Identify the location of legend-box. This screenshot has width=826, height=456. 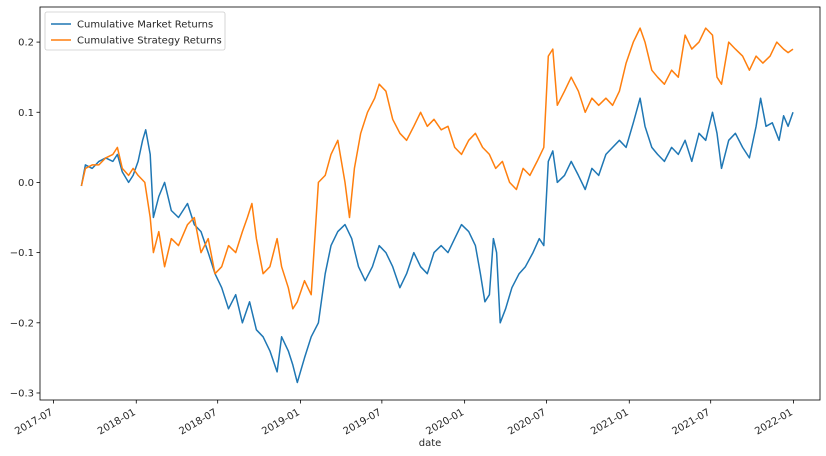
(135, 31).